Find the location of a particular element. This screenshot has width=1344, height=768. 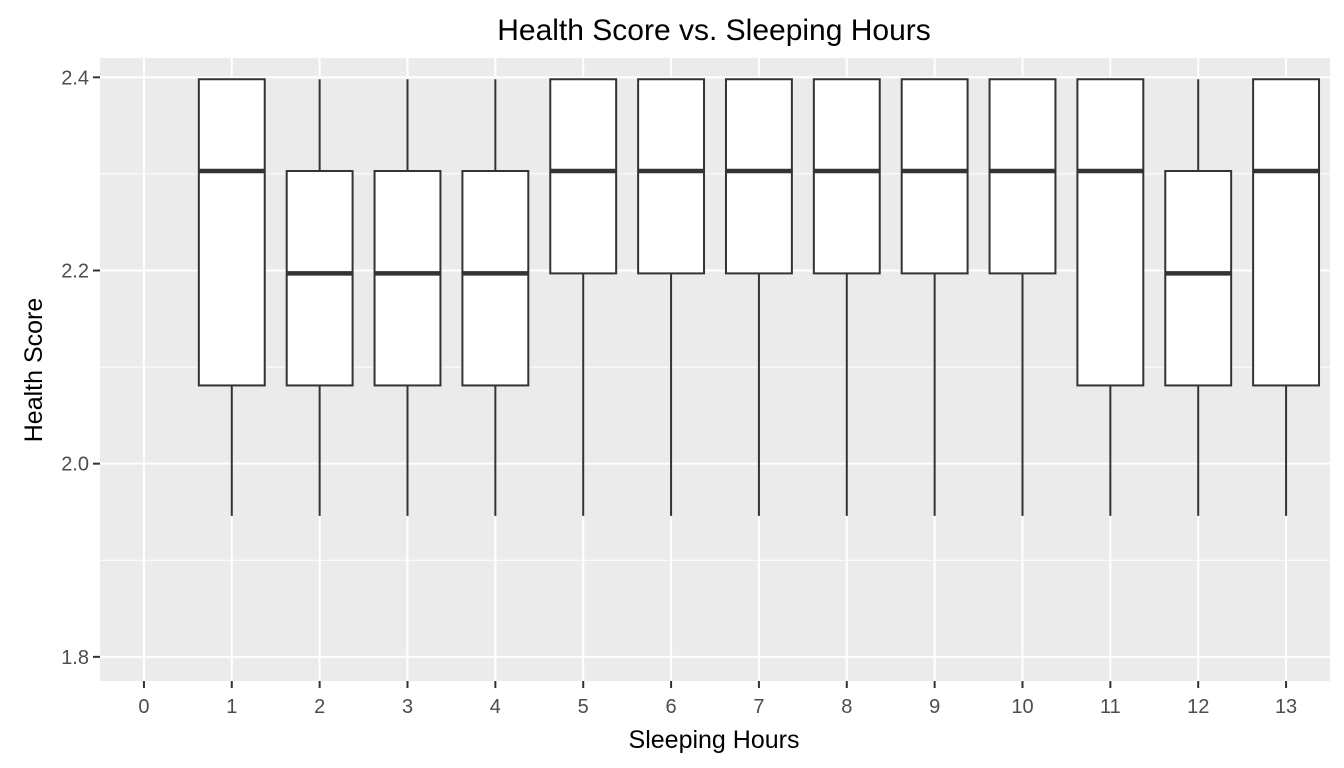

x-tick-label: 11 is located at coordinates (1110, 707).